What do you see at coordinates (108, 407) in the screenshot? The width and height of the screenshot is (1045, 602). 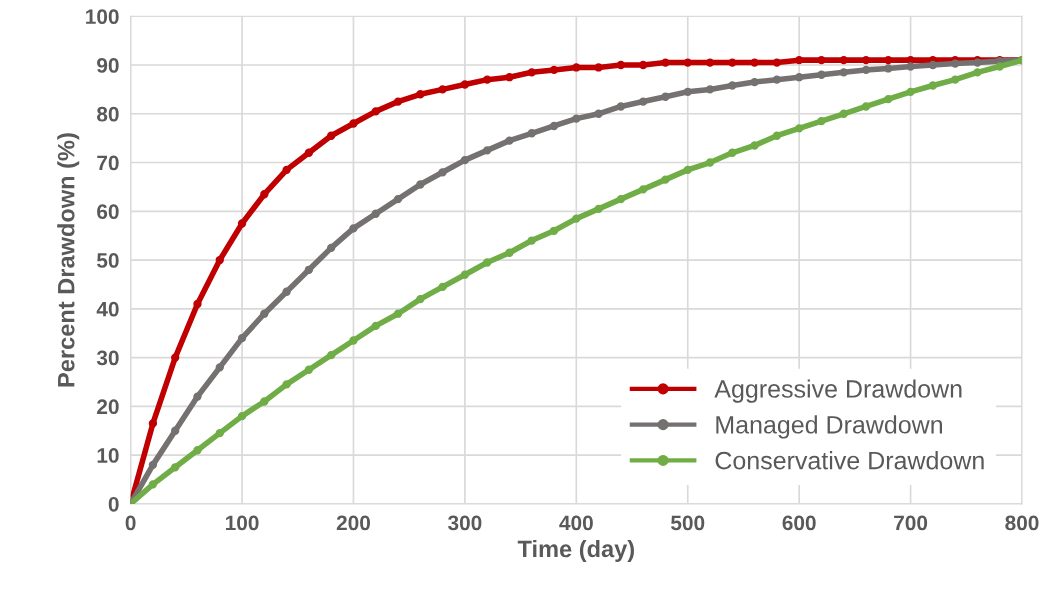 I see `y-tick-label: 20` at bounding box center [108, 407].